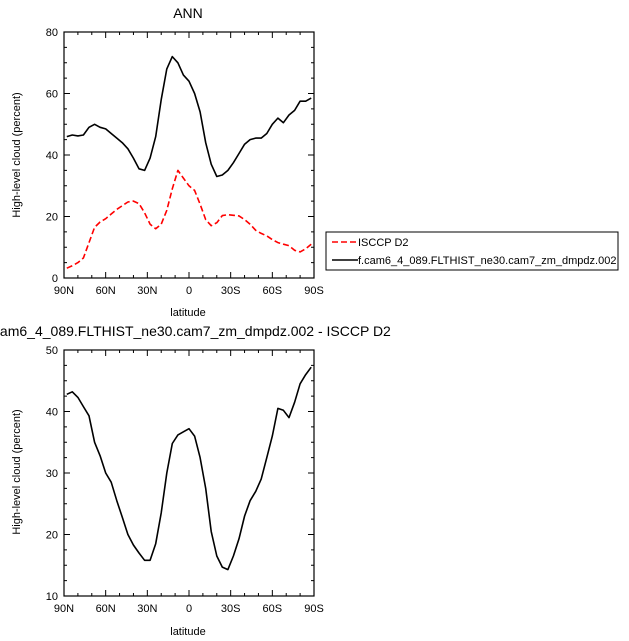 Image resolution: width=629 pixels, height=641 pixels. Describe the element at coordinates (52, 33) in the screenshot. I see `y-tick-label: 80` at that location.